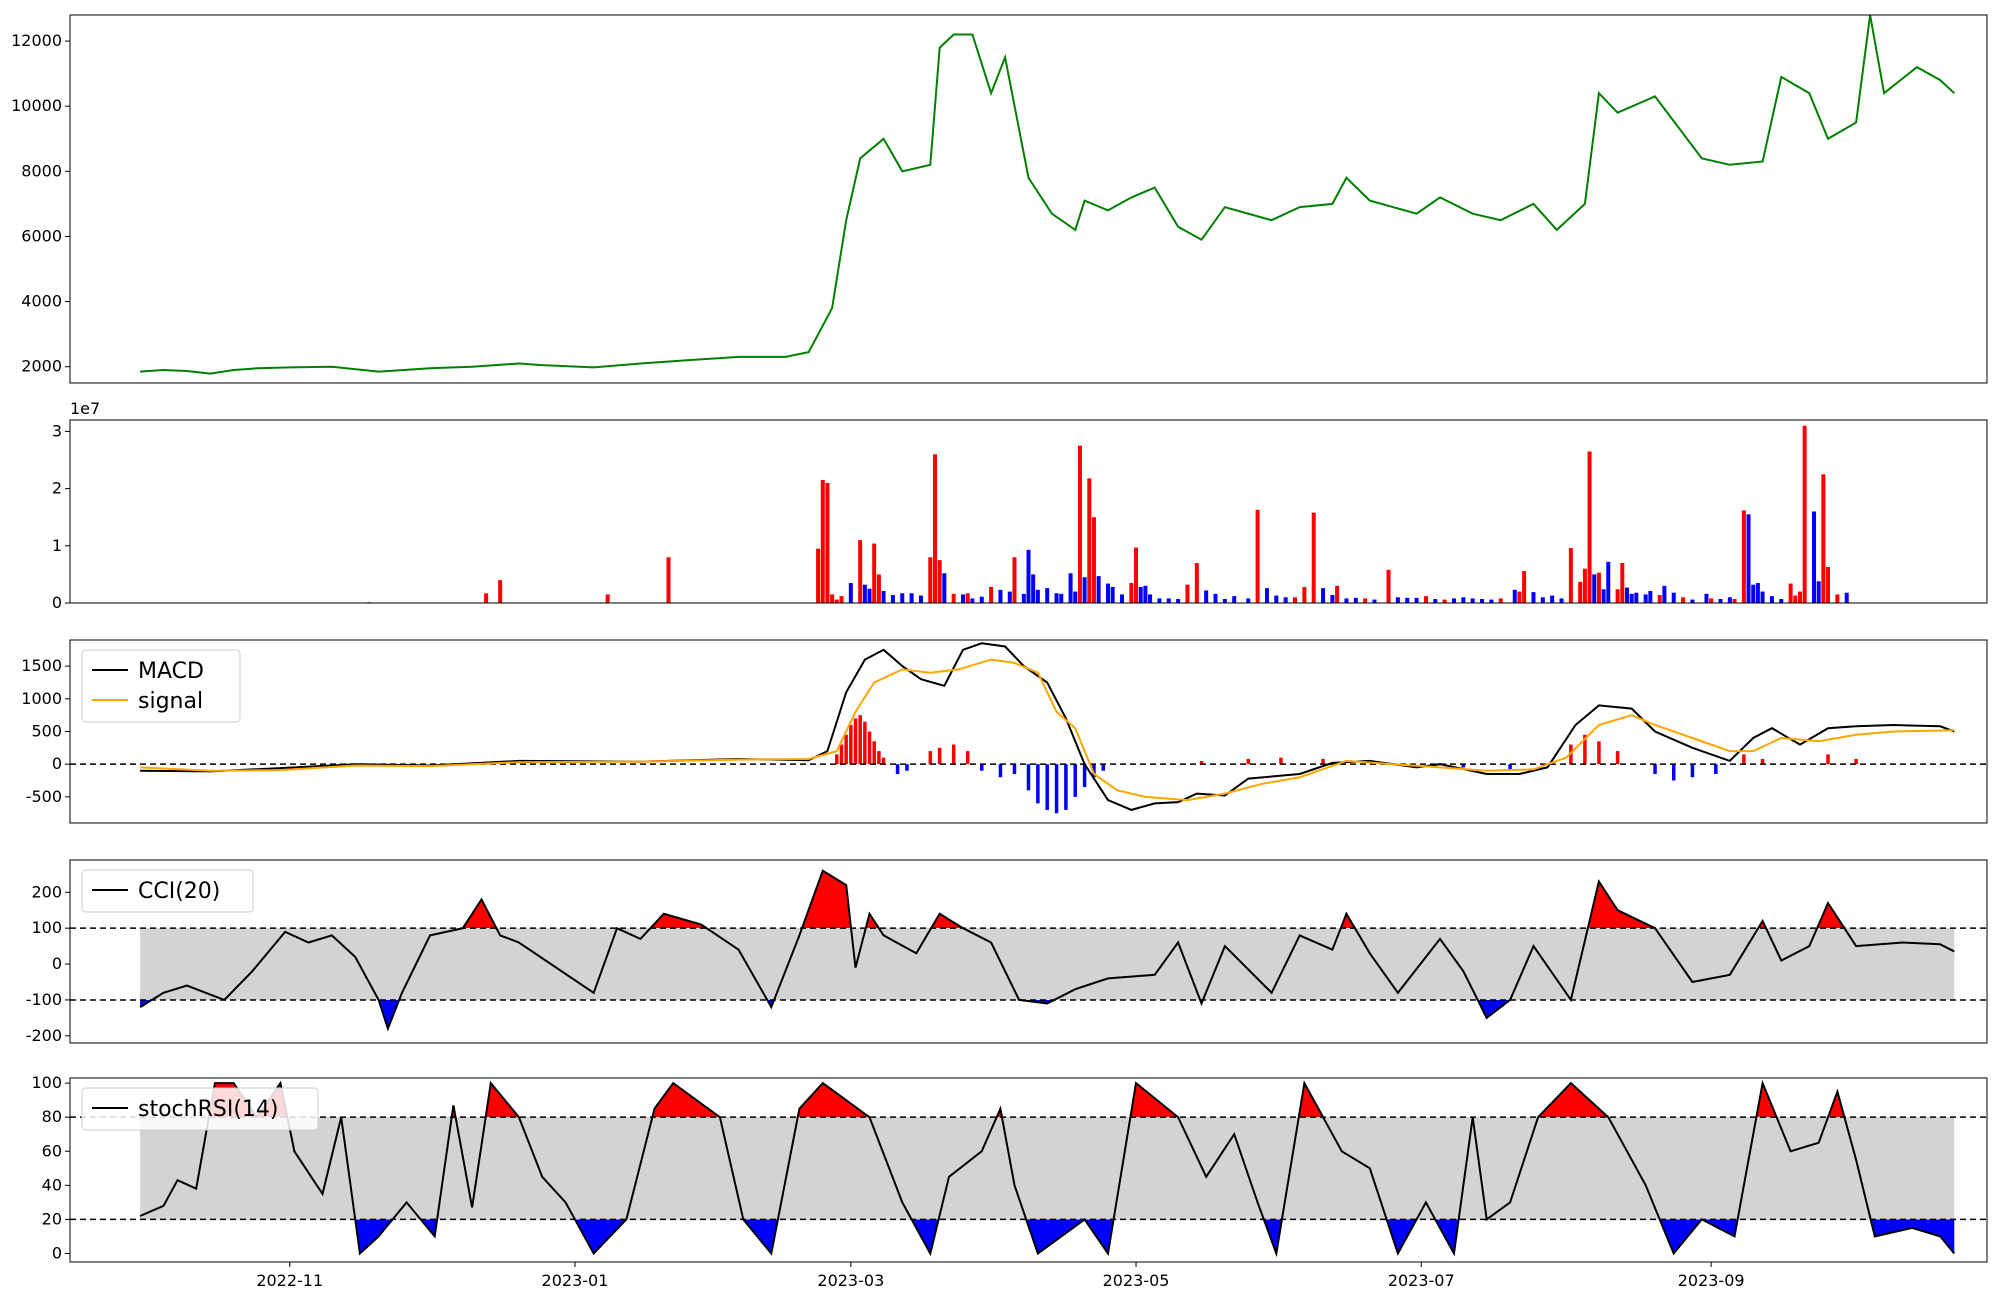  I want to click on y-tick-label: 1000, so click(41, 698).